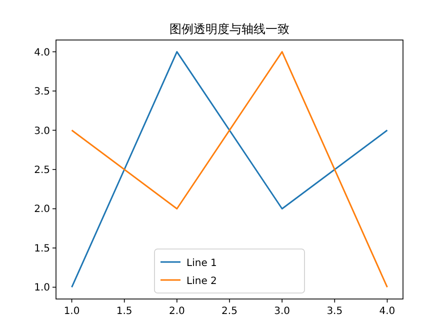 The height and width of the screenshot is (336, 448). Describe the element at coordinates (201, 263) in the screenshot. I see `legend-label: Line 1` at that location.